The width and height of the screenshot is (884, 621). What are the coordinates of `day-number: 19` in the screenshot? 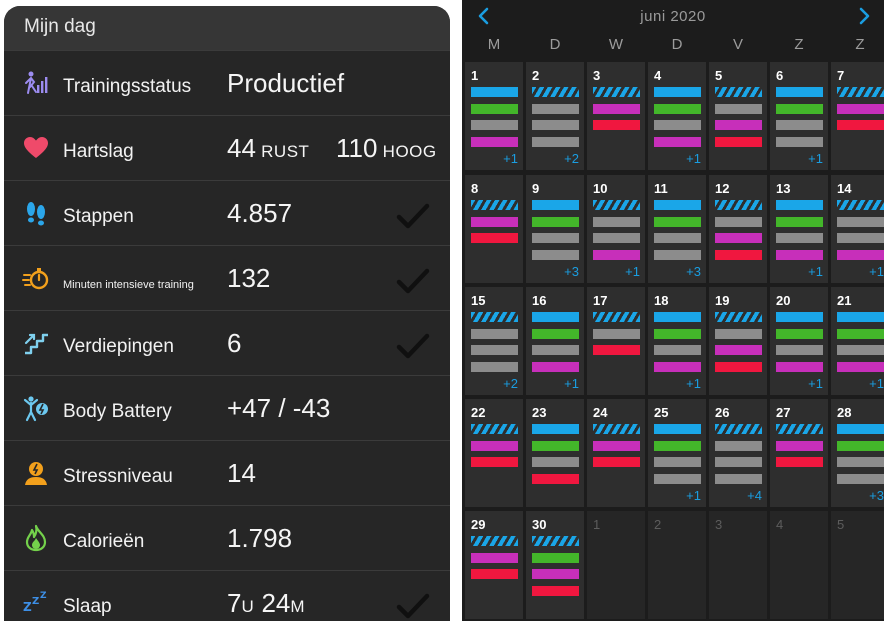 It's located at (722, 300).